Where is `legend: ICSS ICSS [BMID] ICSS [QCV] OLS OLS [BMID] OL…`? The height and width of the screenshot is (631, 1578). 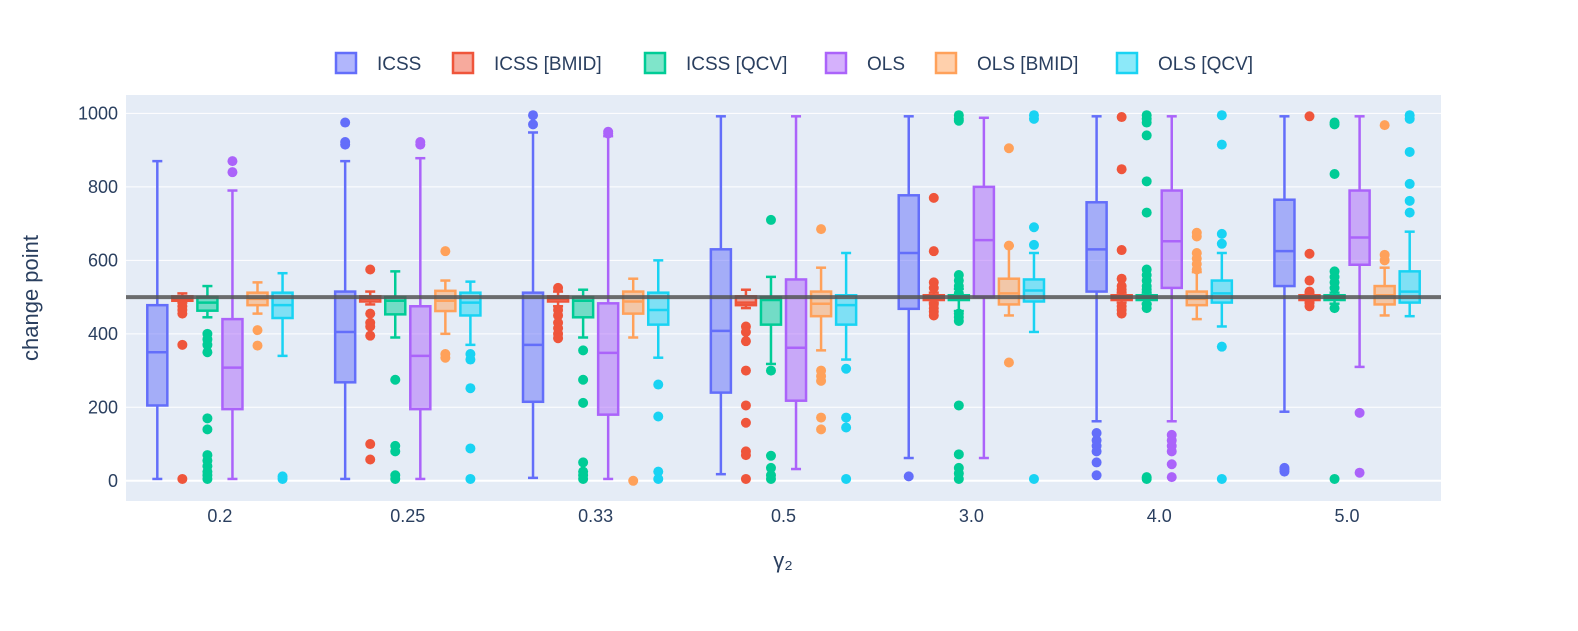 legend: ICSS ICSS [BMID] ICSS [QCV] OLS OLS [BMID] OL… is located at coordinates (793, 63).